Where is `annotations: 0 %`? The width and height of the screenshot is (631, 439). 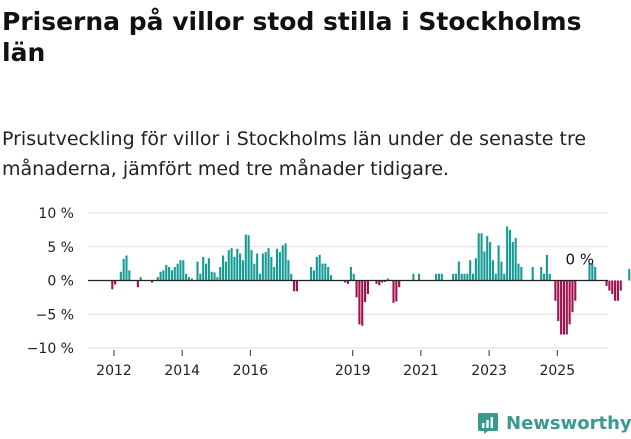 annotations: 0 % is located at coordinates (580, 260).